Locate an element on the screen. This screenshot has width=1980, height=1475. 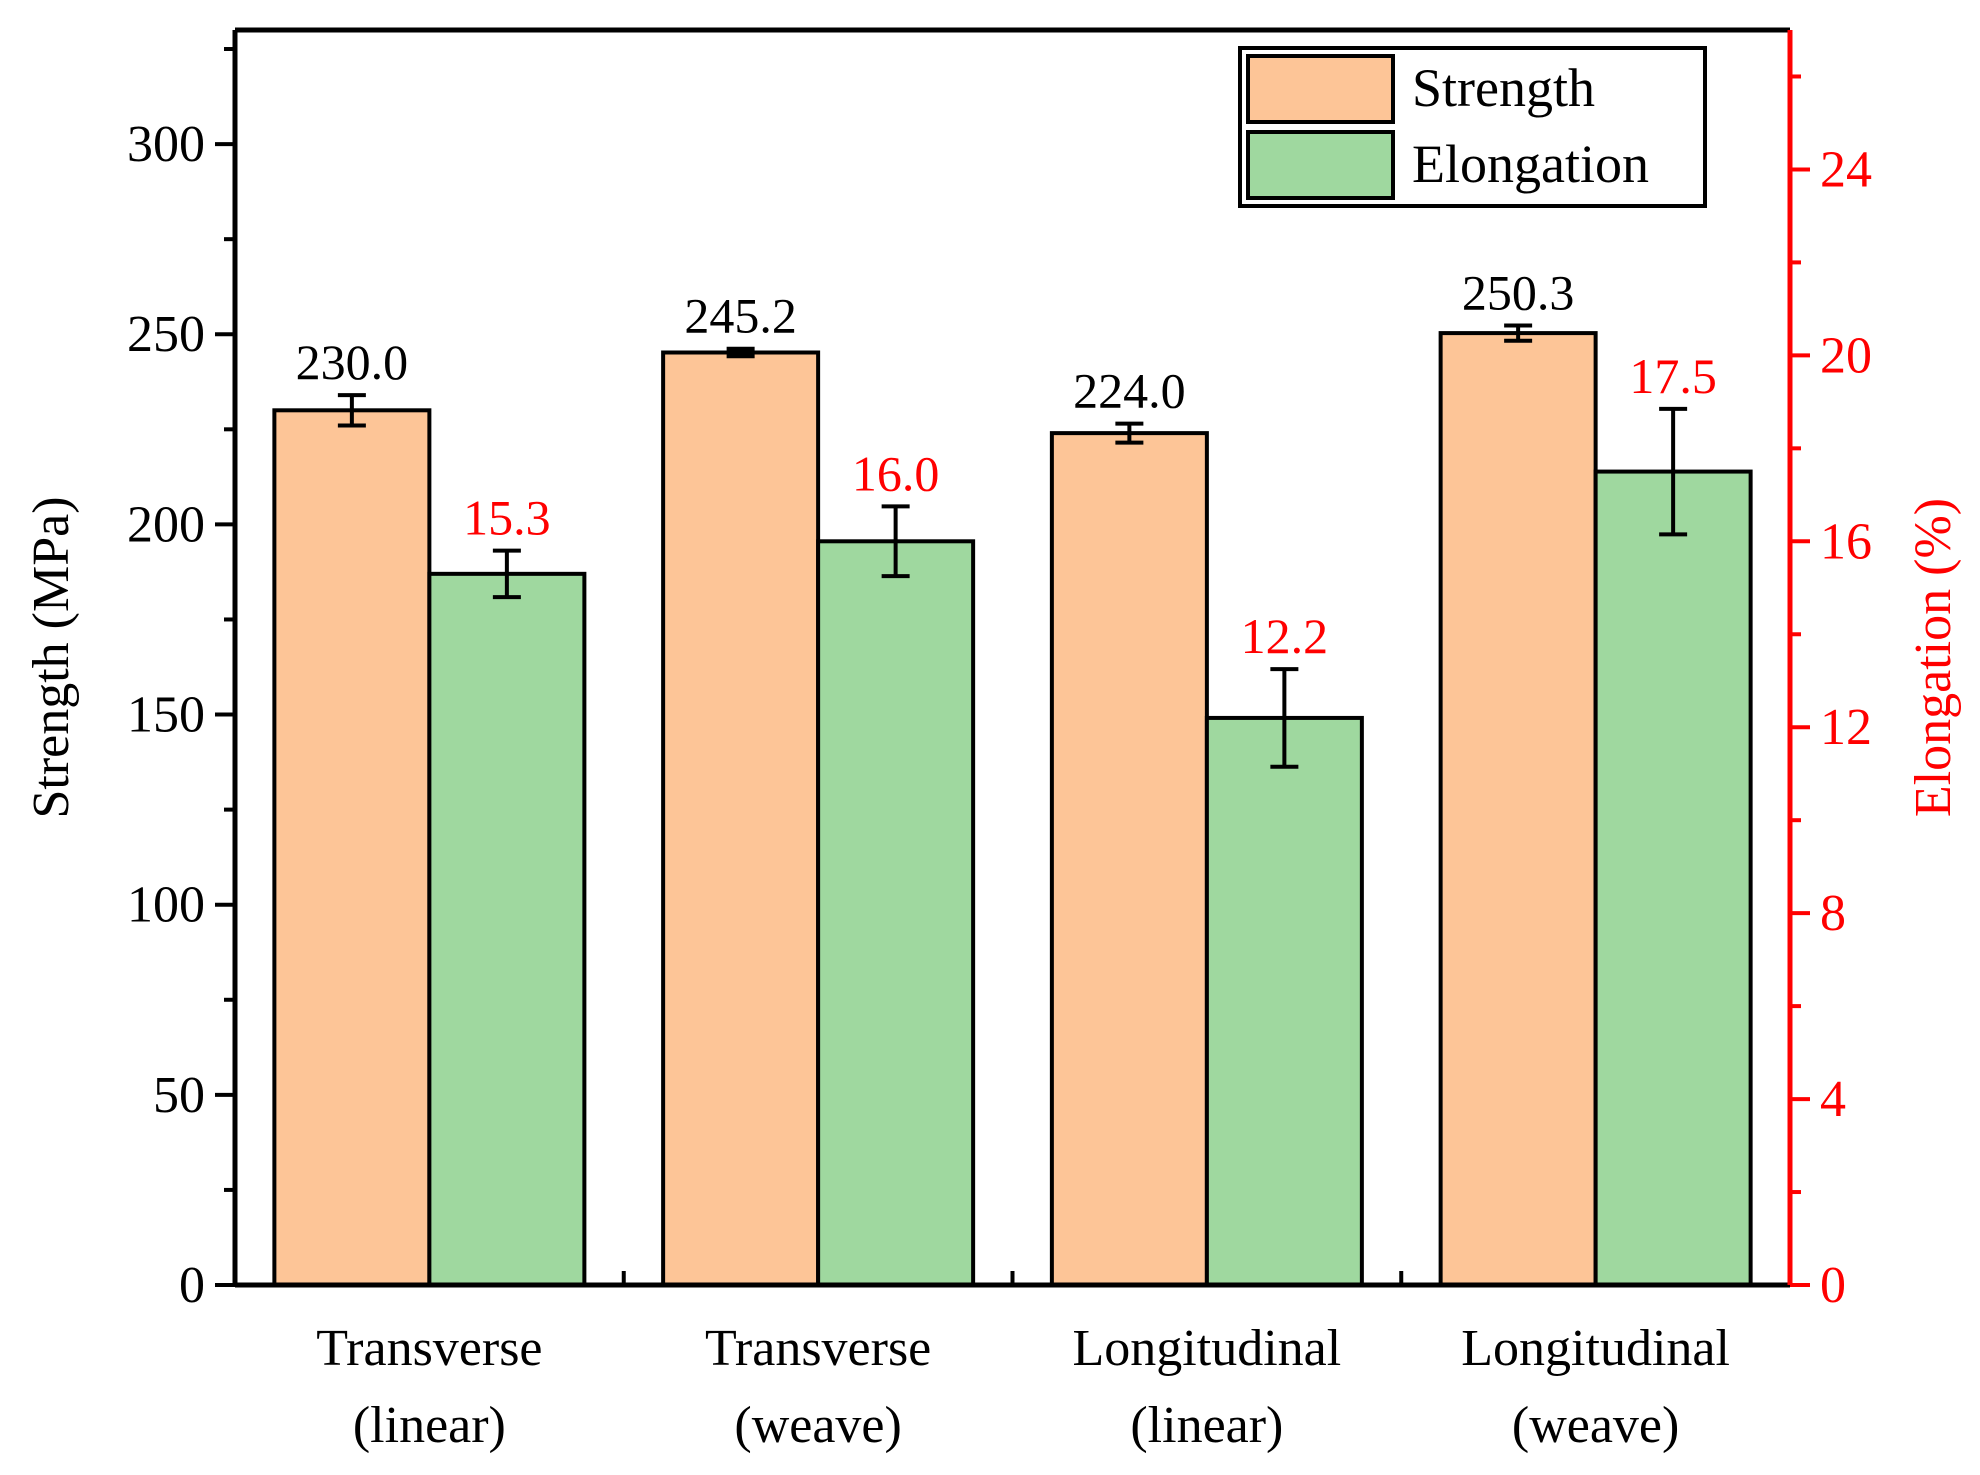
legend-label-strength: Strength is located at coordinates (1503, 88).